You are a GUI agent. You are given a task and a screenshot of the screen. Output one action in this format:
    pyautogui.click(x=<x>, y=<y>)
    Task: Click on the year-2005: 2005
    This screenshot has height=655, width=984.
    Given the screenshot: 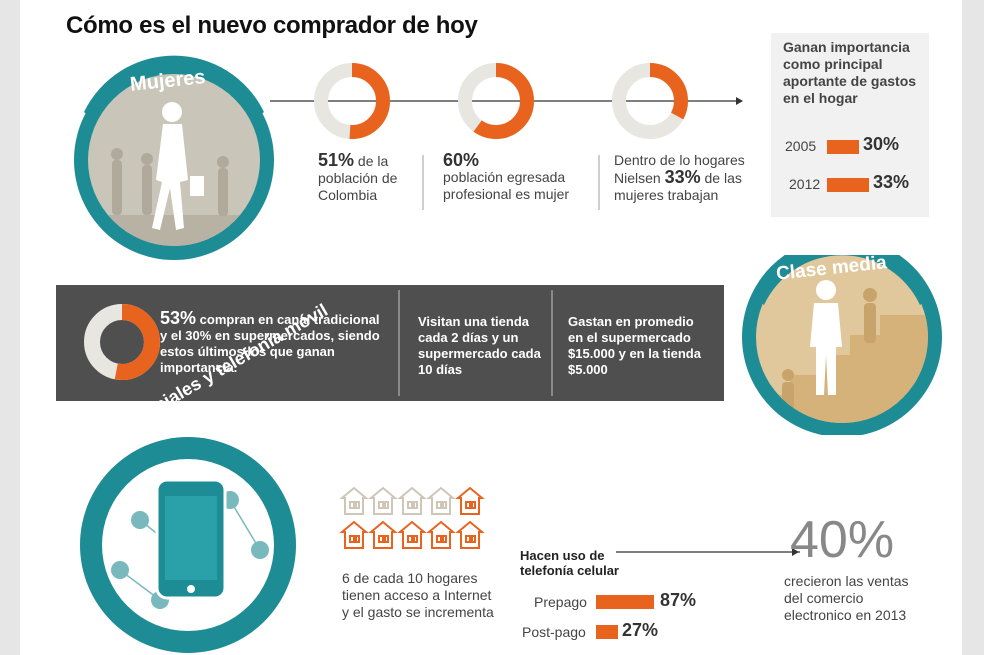 What is the action you would take?
    pyautogui.click(x=801, y=146)
    